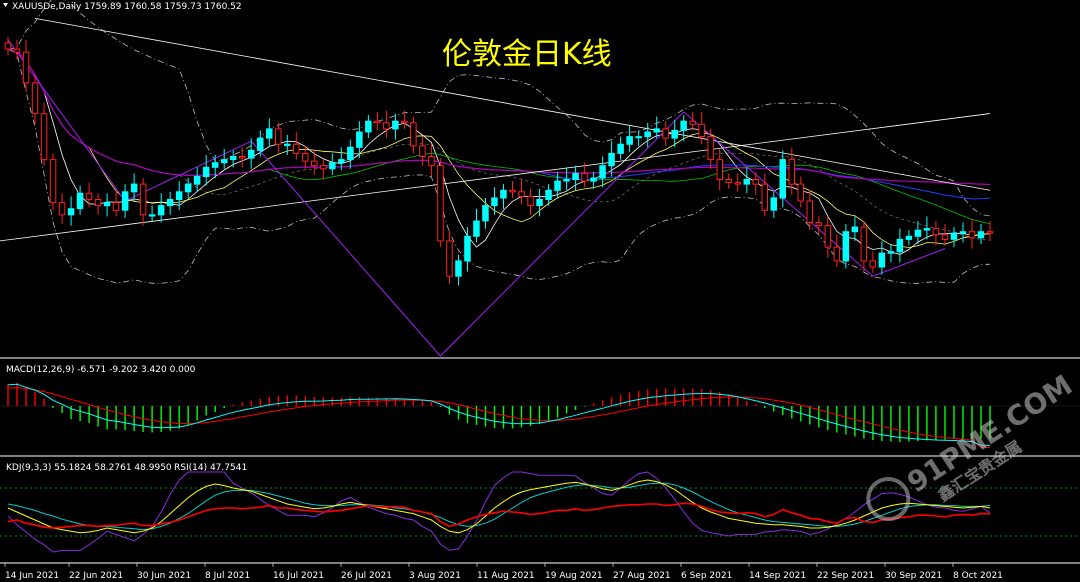 The image size is (1080, 582). What do you see at coordinates (845, 576) in the screenshot?
I see `x-axis-tick-label: 22 Sep 2021` at bounding box center [845, 576].